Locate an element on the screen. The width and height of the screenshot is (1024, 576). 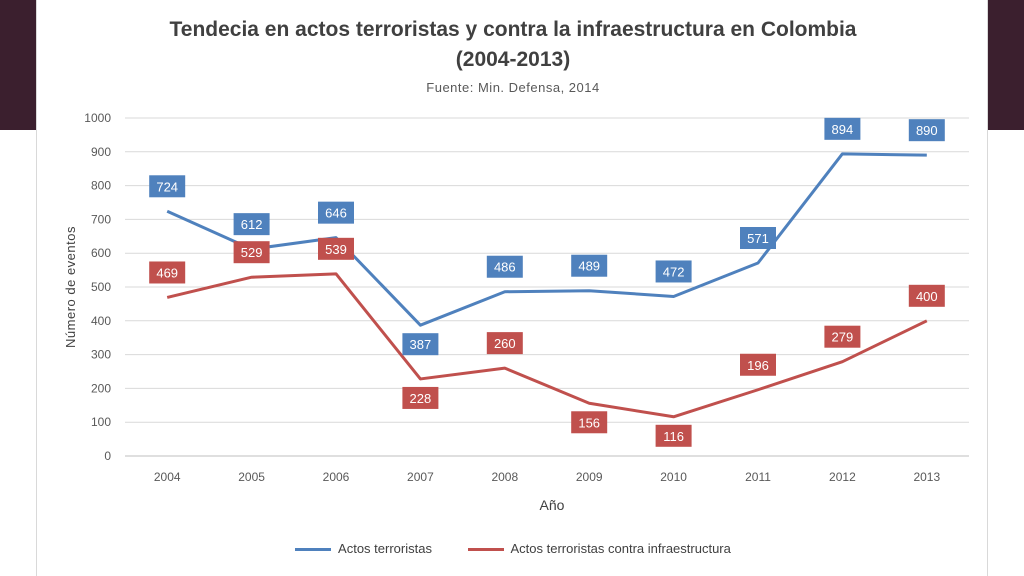
data-label: 486 is located at coordinates (505, 267).